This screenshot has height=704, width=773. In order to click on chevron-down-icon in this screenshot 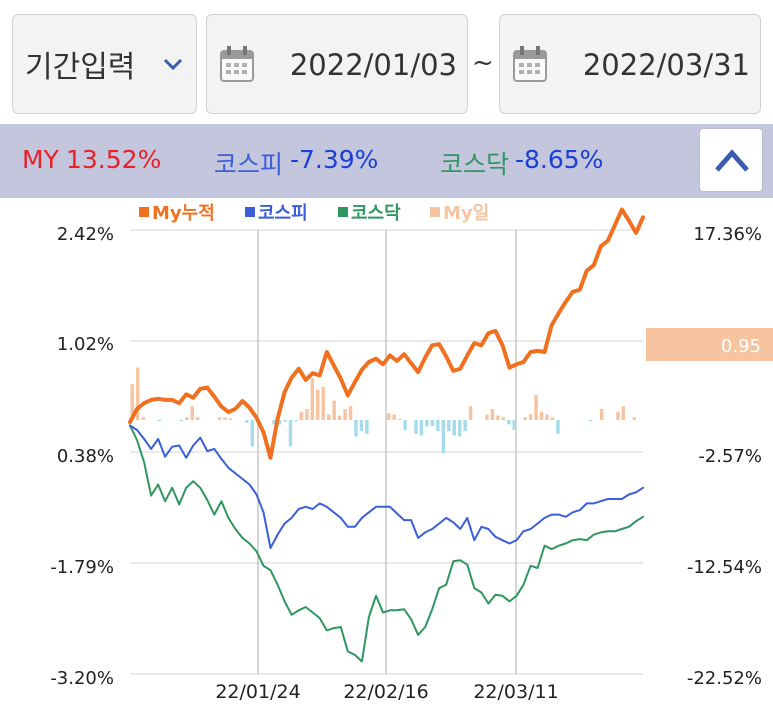, I will do `click(173, 64)`.